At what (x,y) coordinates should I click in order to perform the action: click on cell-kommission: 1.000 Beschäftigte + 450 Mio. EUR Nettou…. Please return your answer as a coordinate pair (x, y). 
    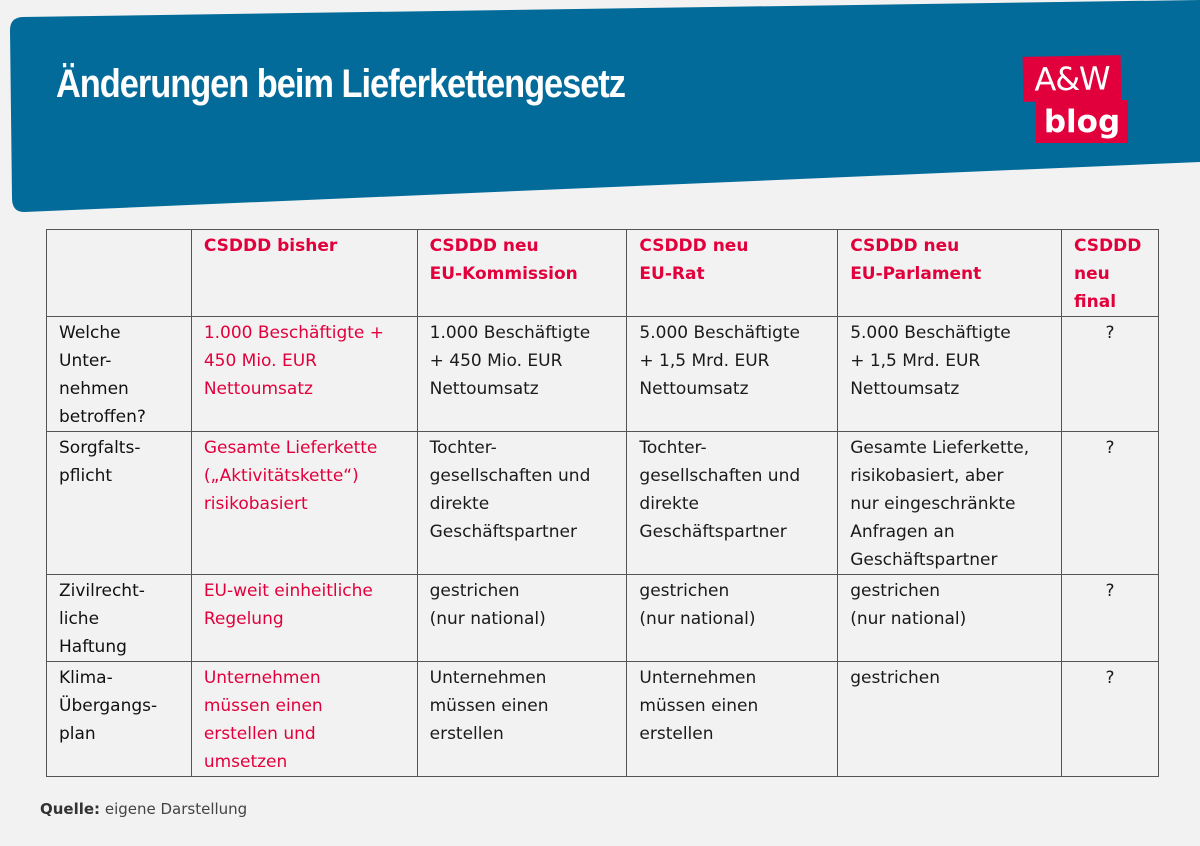
    Looking at the image, I should click on (522, 374).